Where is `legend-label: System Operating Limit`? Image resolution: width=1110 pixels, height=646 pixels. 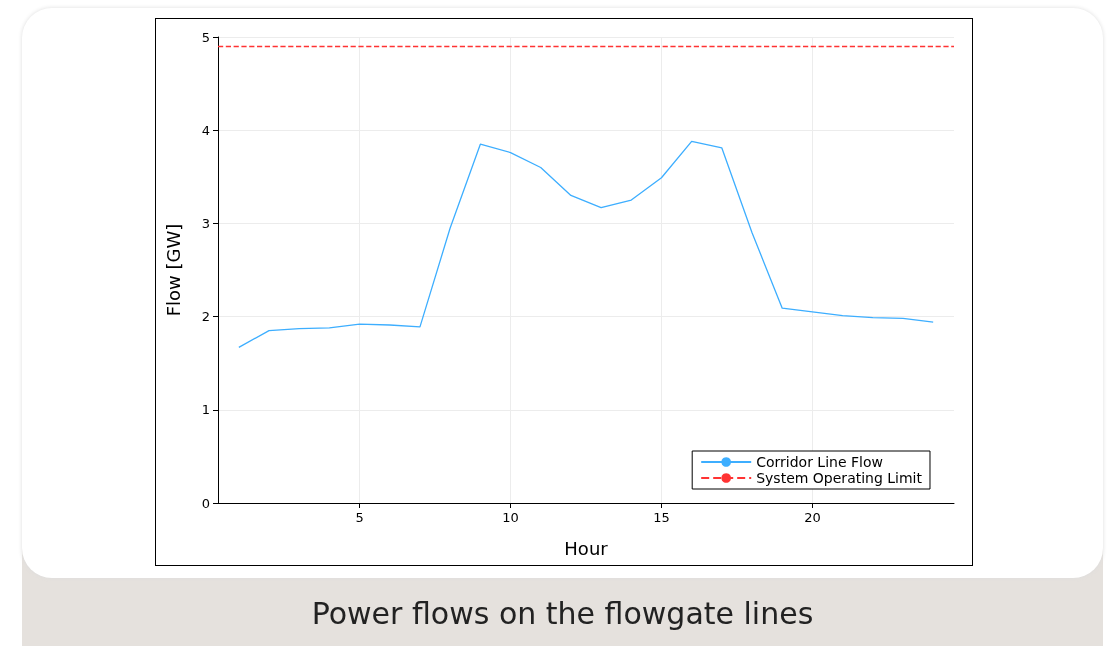 legend-label: System Operating Limit is located at coordinates (839, 478).